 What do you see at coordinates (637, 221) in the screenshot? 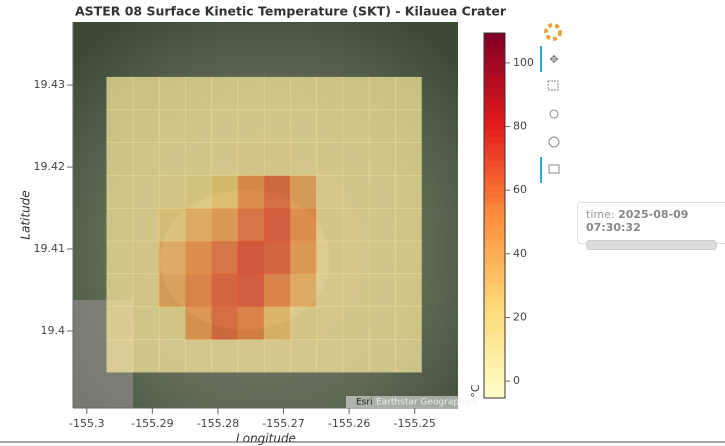
I see `widget-value: 2025-08-09 07:30:32` at bounding box center [637, 221].